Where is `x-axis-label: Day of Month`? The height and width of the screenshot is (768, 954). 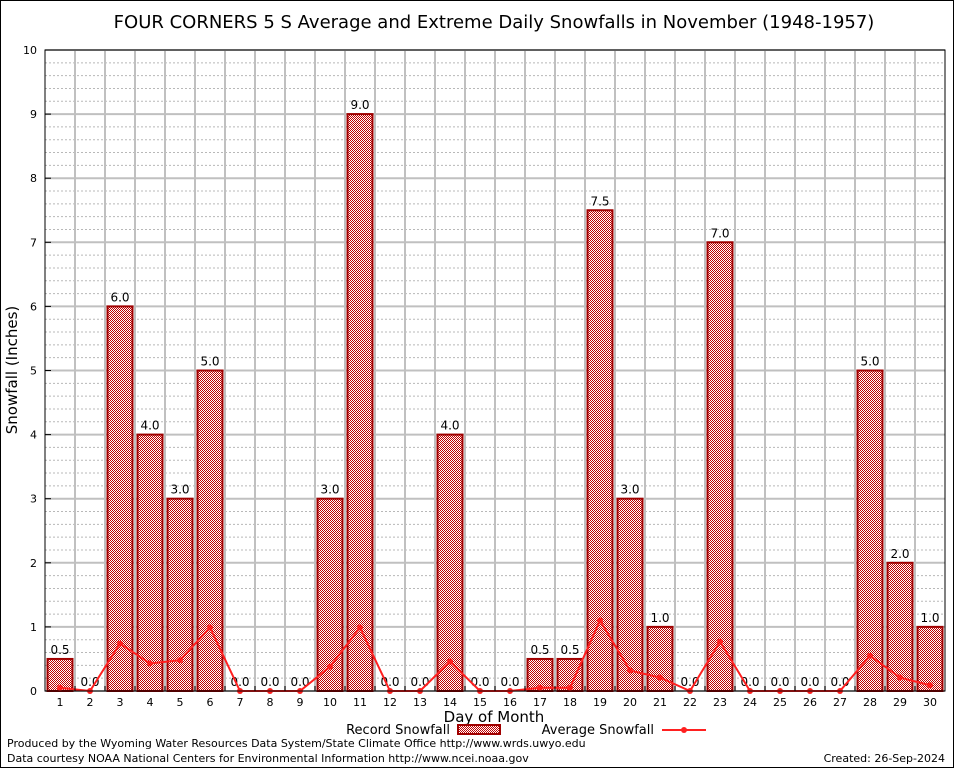 x-axis-label: Day of Month is located at coordinates (494, 717).